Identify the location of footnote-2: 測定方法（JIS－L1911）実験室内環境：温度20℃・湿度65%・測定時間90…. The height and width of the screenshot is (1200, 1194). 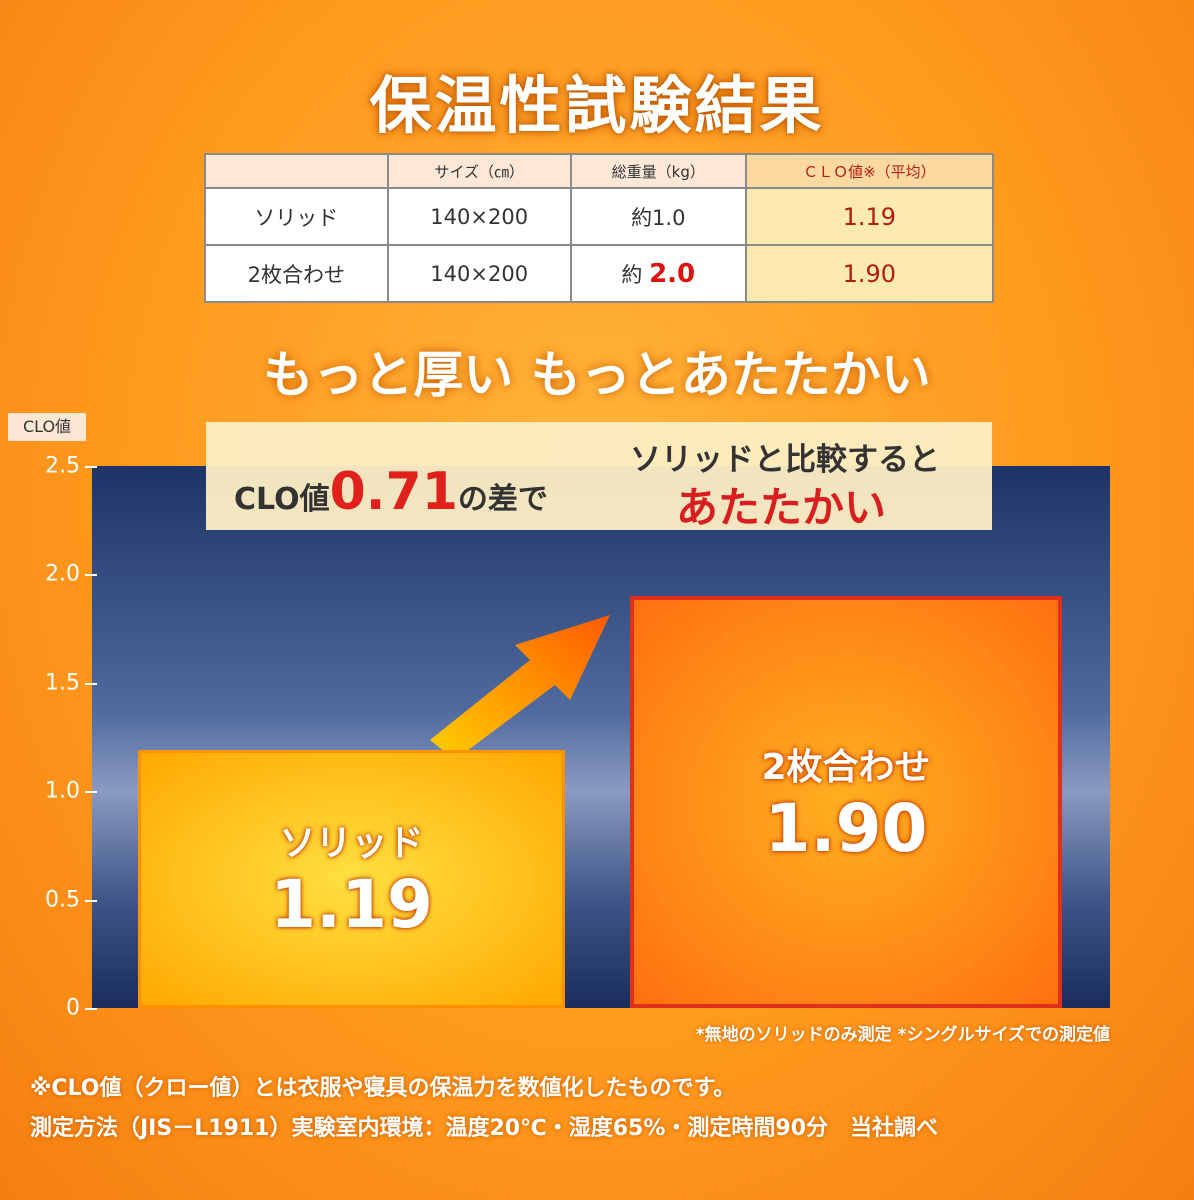
(484, 1128).